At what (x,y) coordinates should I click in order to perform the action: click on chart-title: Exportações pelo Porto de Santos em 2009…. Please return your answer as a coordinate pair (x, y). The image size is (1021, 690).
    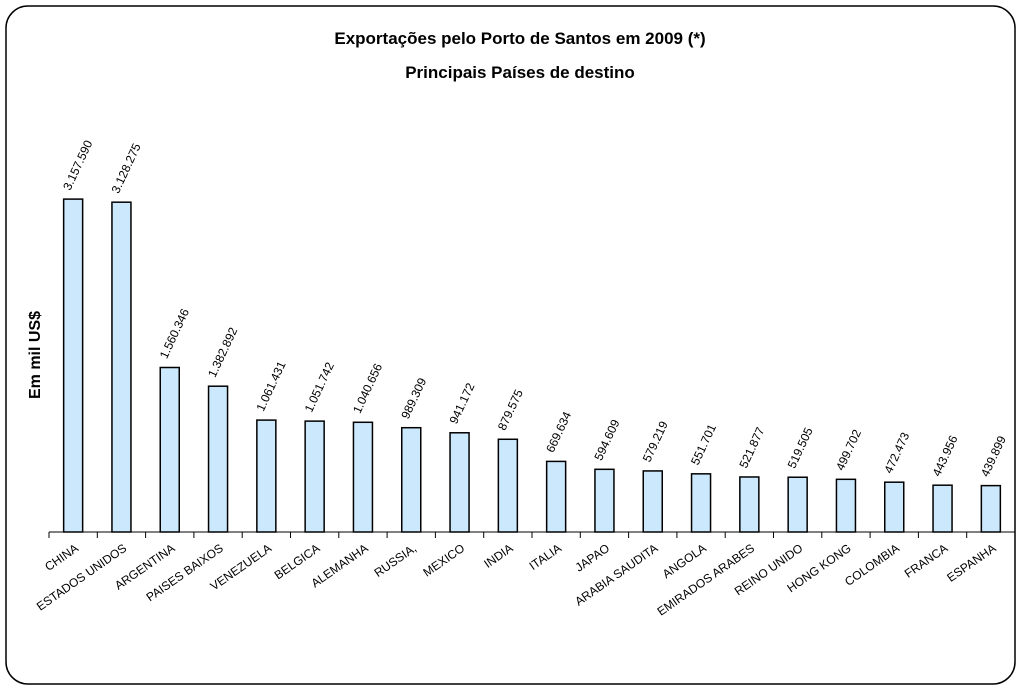
    Looking at the image, I should click on (519, 38).